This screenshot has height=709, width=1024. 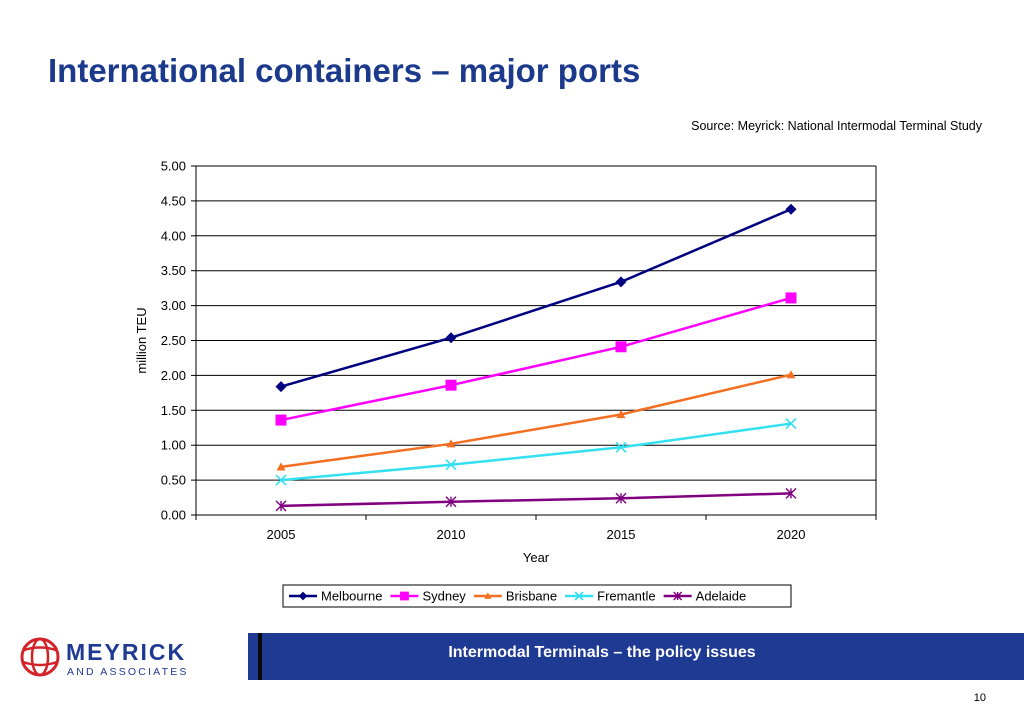 What do you see at coordinates (536, 421) in the screenshot?
I see `series-line-brisbane` at bounding box center [536, 421].